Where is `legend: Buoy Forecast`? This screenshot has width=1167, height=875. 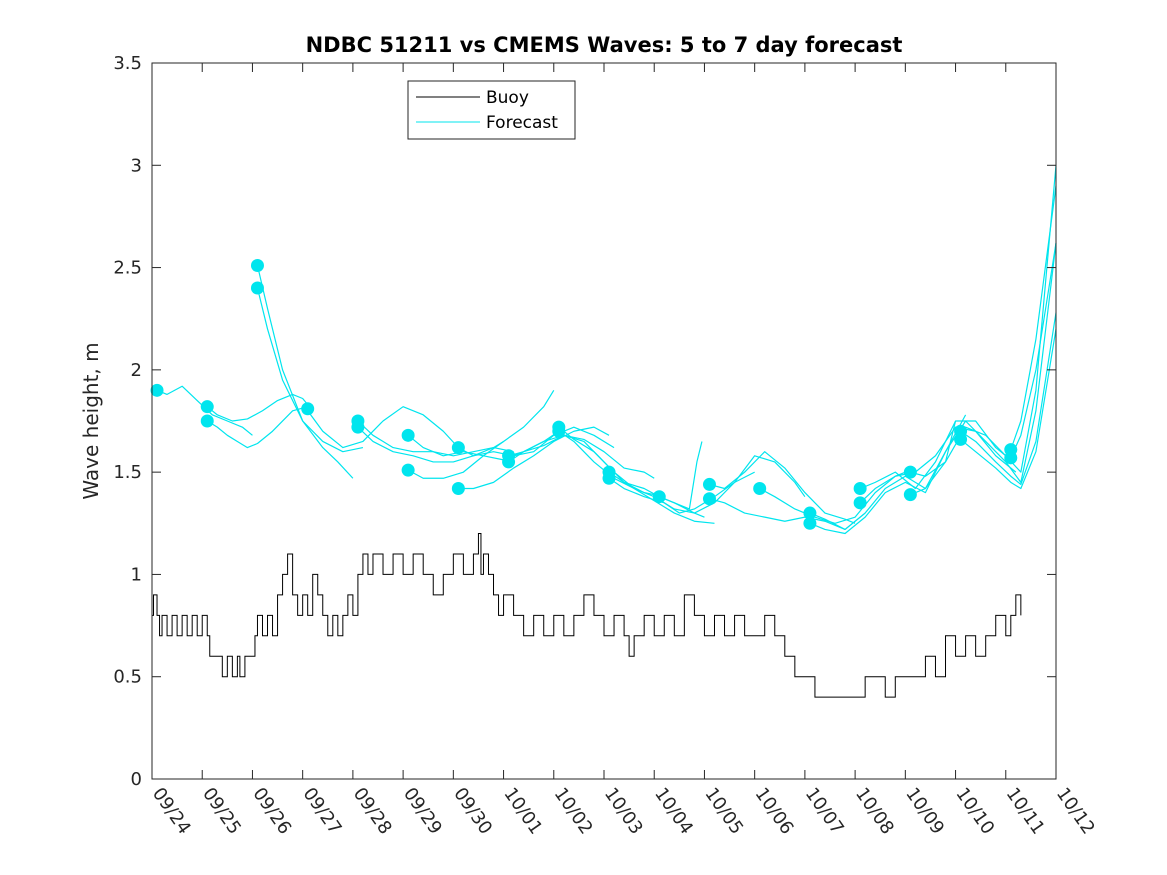
legend: Buoy Forecast is located at coordinates (491, 110).